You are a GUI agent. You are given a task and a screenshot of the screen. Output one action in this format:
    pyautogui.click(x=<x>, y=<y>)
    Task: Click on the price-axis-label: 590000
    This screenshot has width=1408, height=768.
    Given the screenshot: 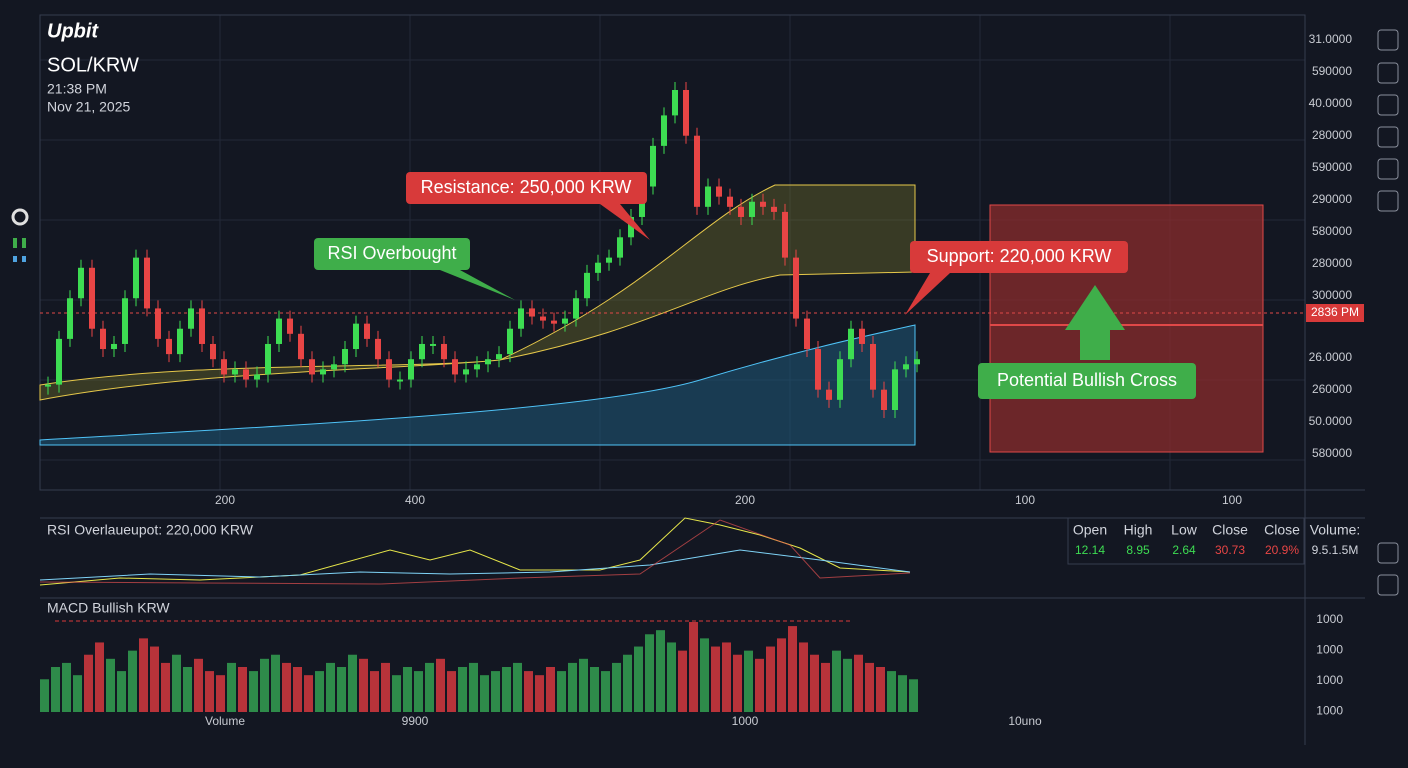 What is the action you would take?
    pyautogui.click(x=1332, y=167)
    